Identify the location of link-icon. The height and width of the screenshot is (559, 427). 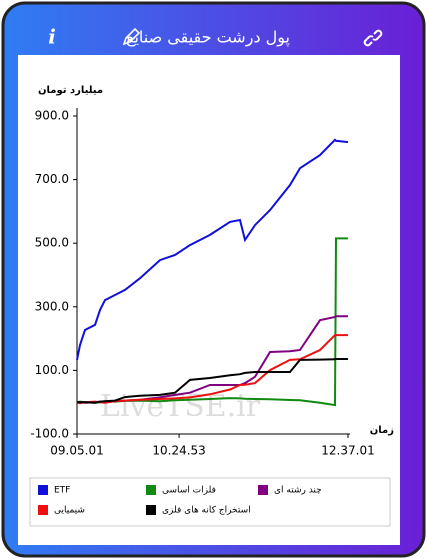
(373, 38).